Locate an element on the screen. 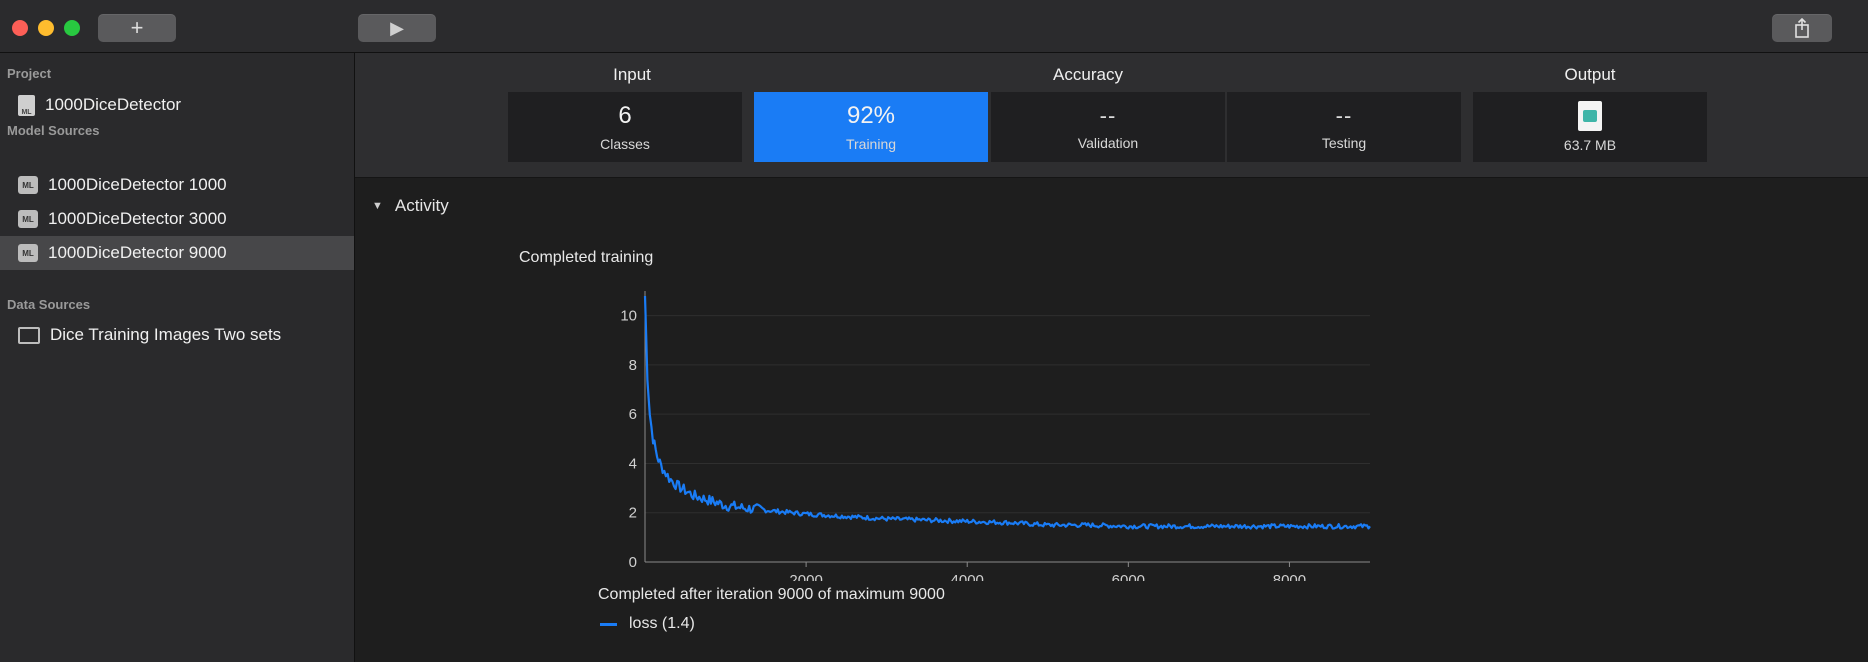 Image resolution: width=1868 pixels, height=662 pixels. legend-label: loss (1.4) is located at coordinates (662, 623).